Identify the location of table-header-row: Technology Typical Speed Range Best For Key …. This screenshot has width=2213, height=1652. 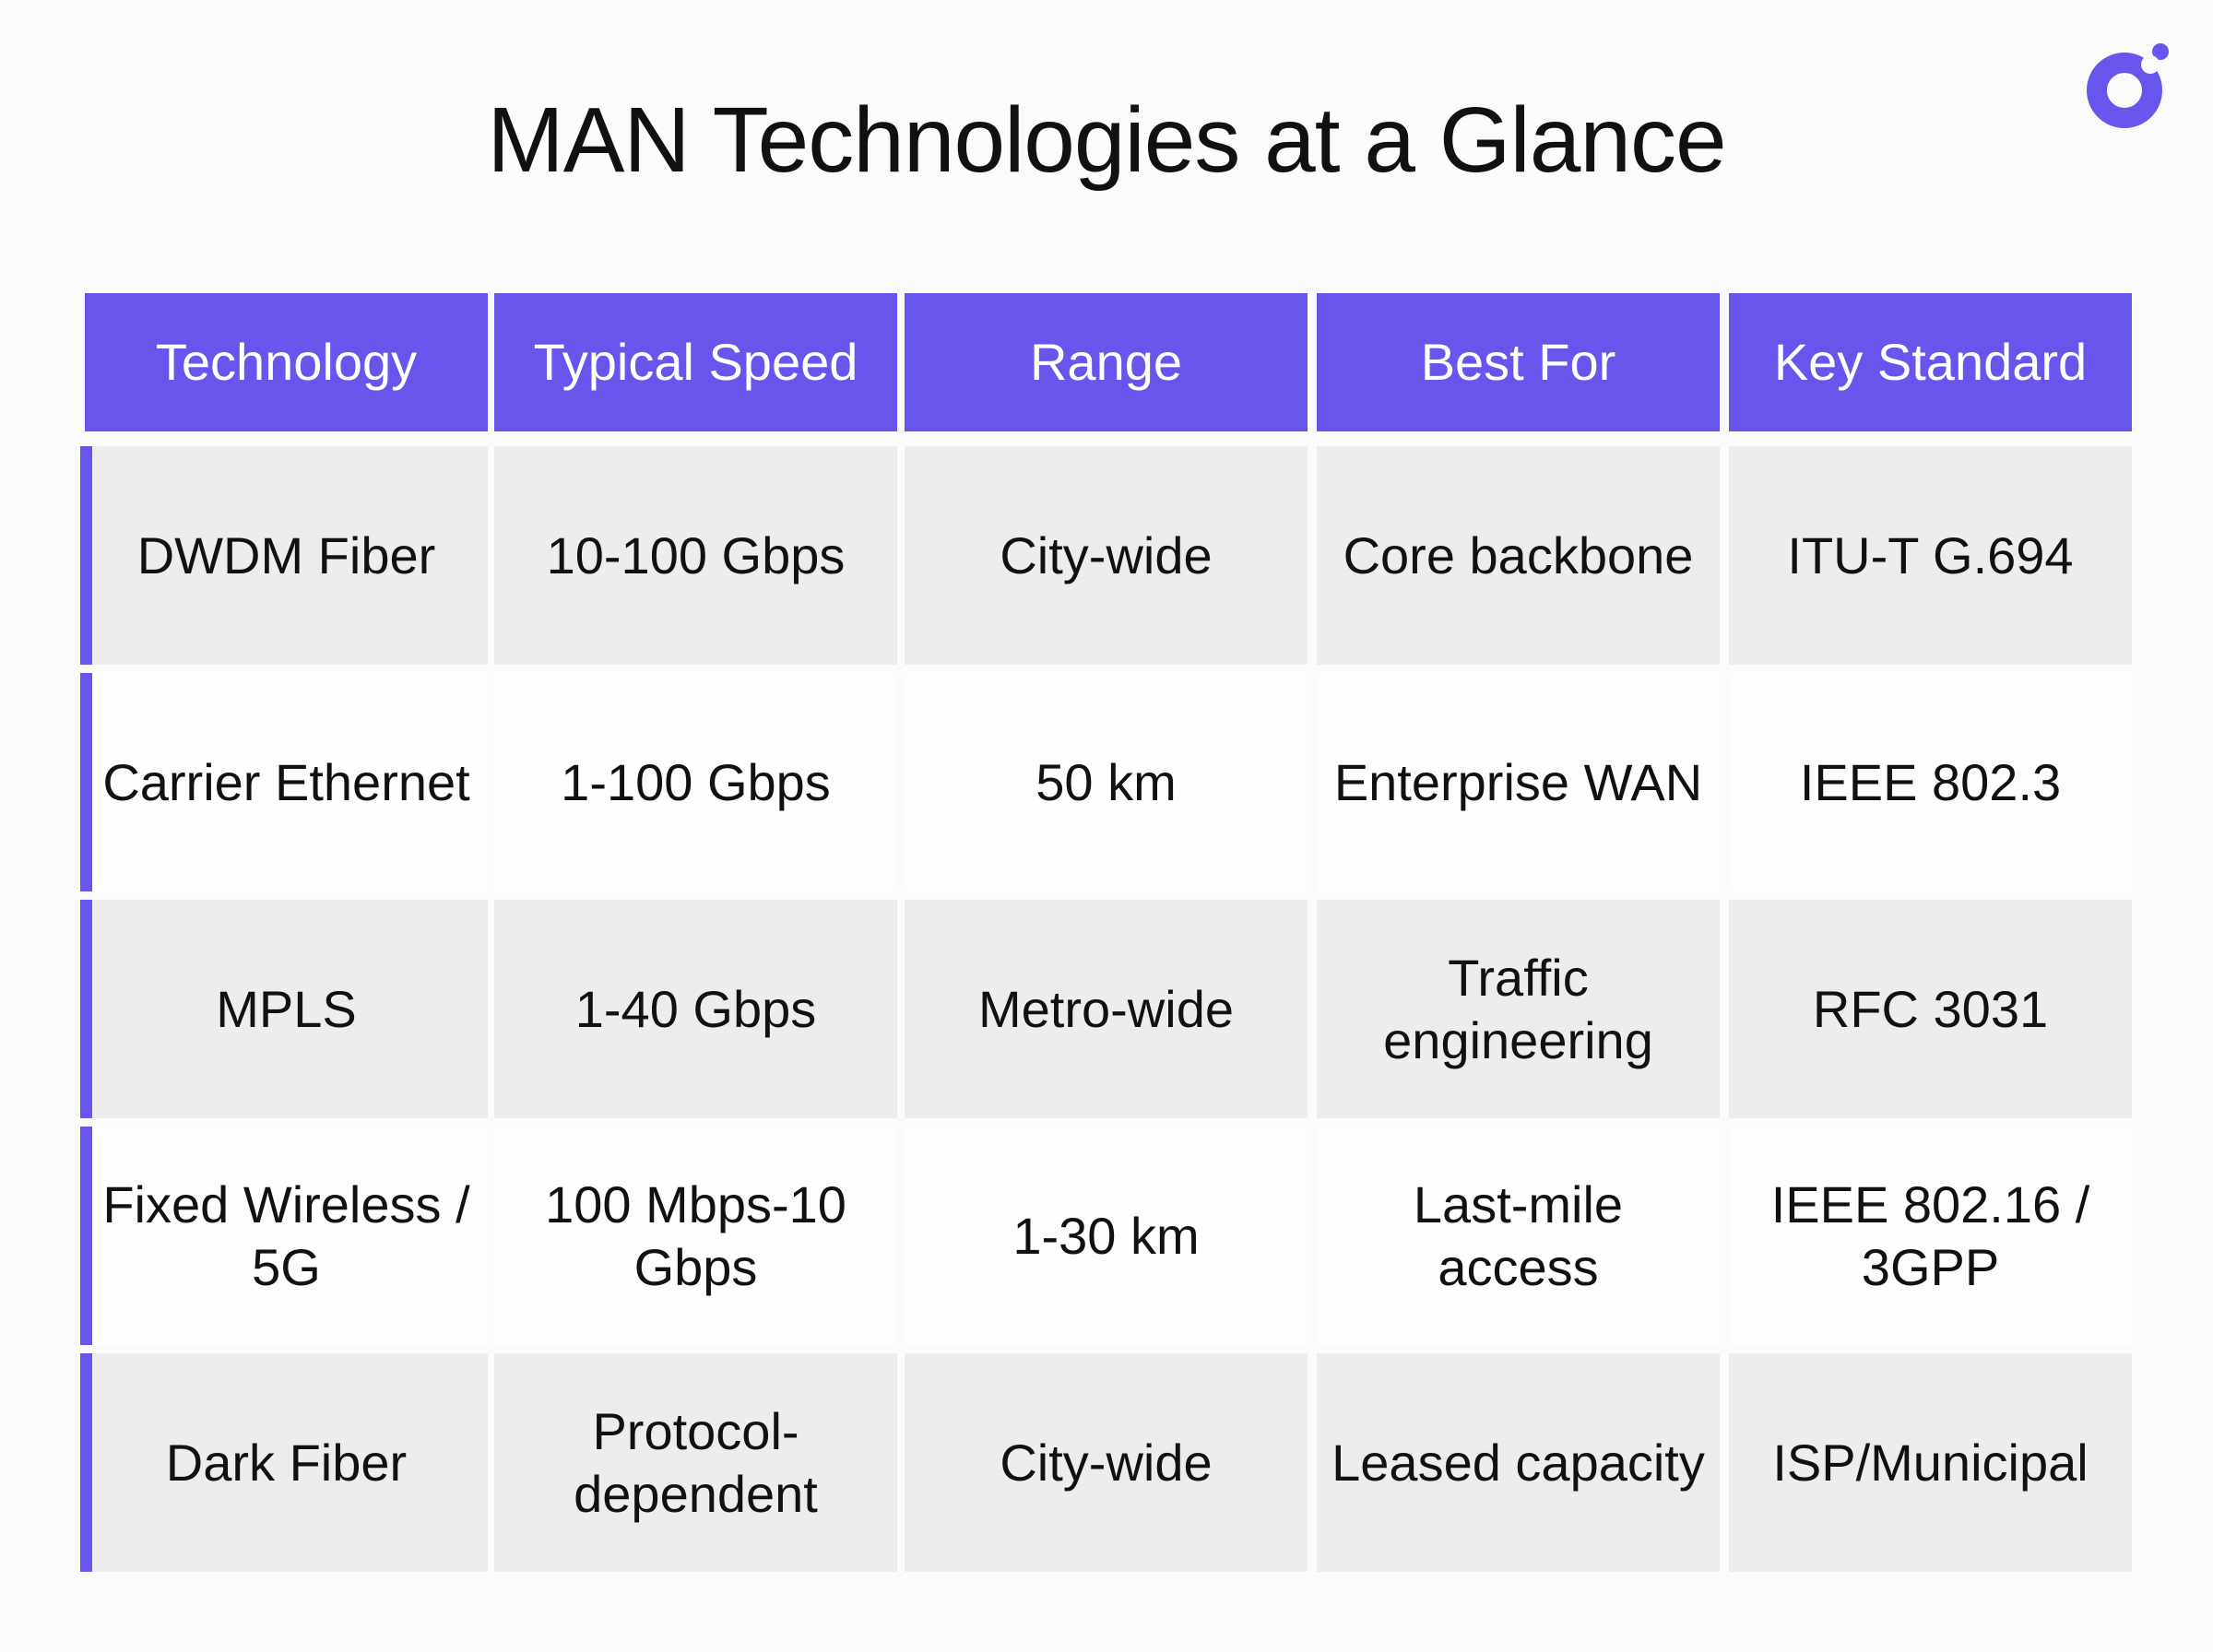
(1108, 362).